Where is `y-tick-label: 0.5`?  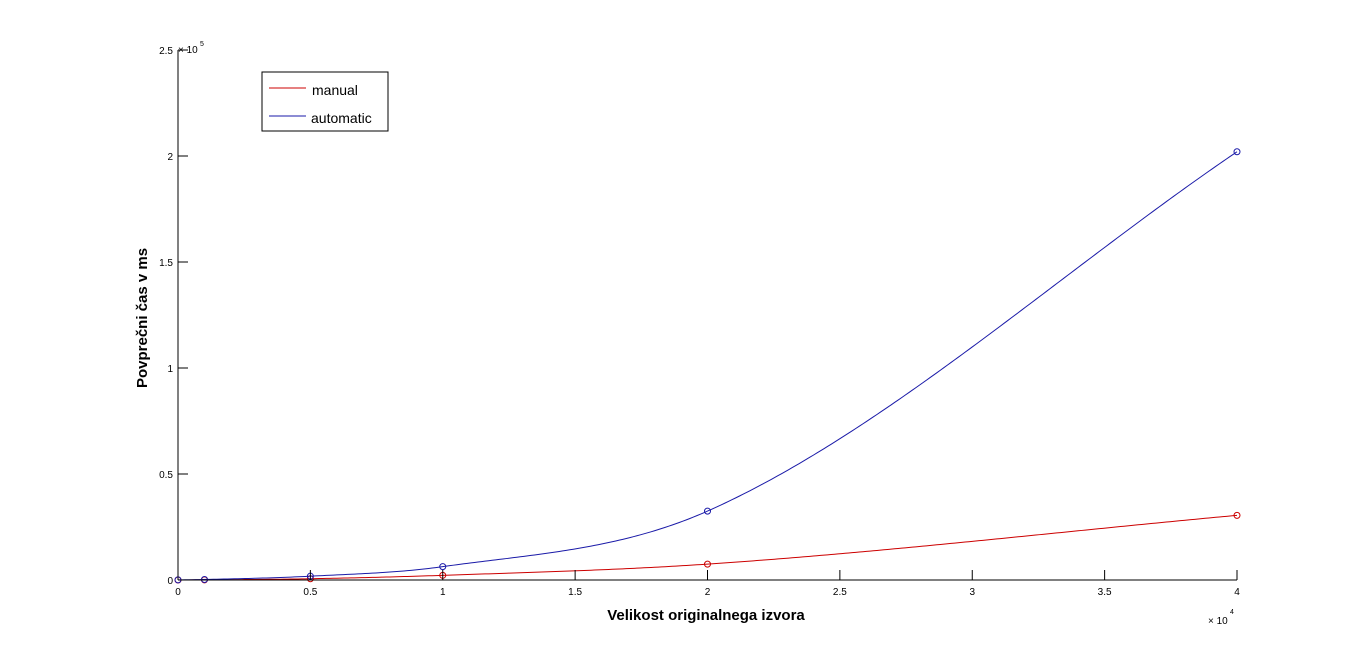
y-tick-label: 0.5 is located at coordinates (166, 475).